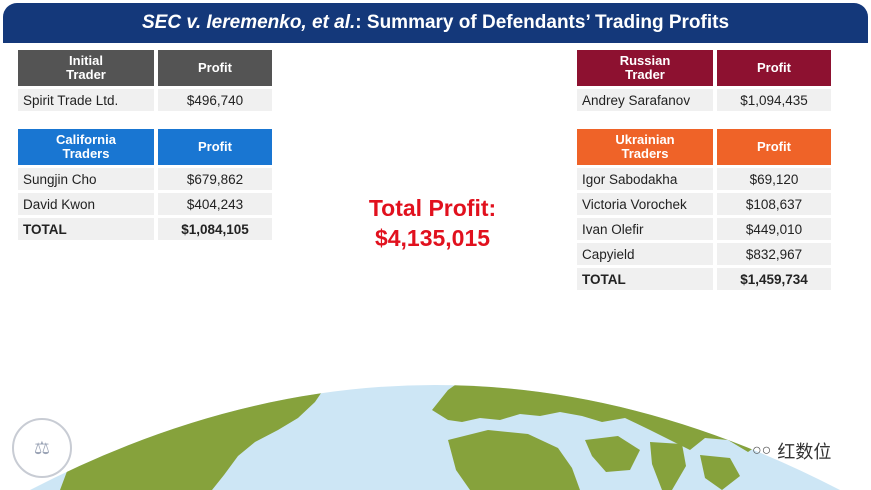  I want to click on trader-name: David Kwon, so click(86, 204).